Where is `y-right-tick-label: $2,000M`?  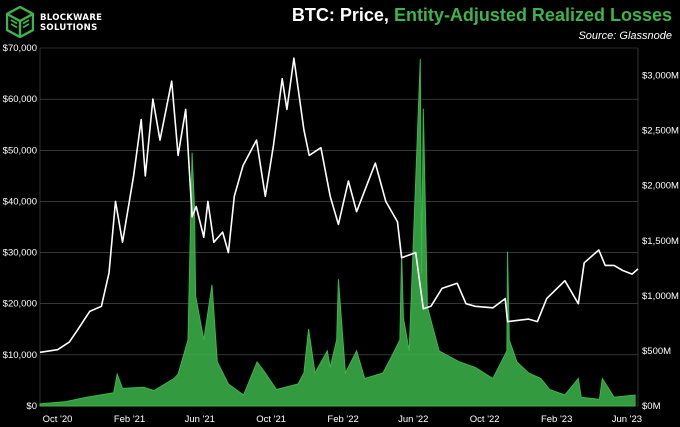 y-right-tick-label: $2,000M is located at coordinates (660, 186).